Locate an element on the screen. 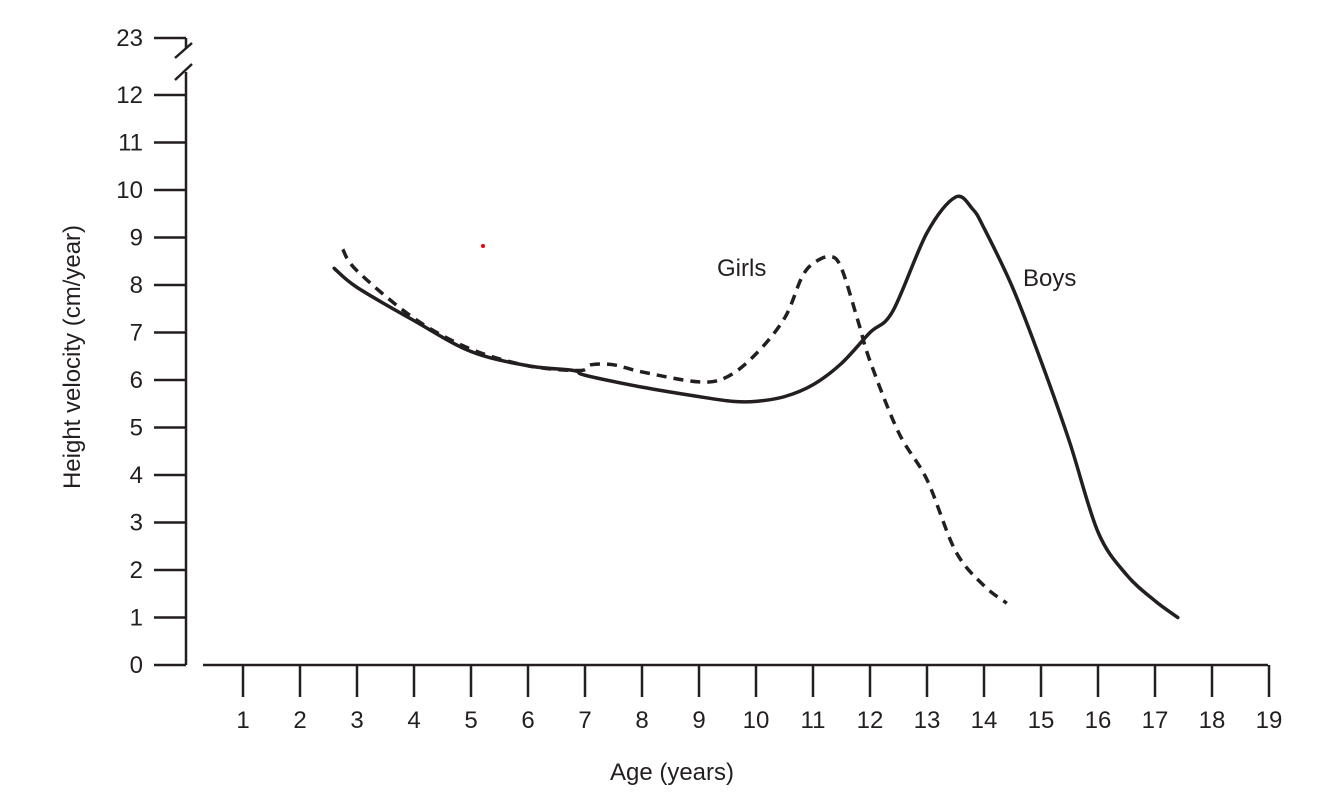 The height and width of the screenshot is (800, 1327). cursor-dot is located at coordinates (483, 246).